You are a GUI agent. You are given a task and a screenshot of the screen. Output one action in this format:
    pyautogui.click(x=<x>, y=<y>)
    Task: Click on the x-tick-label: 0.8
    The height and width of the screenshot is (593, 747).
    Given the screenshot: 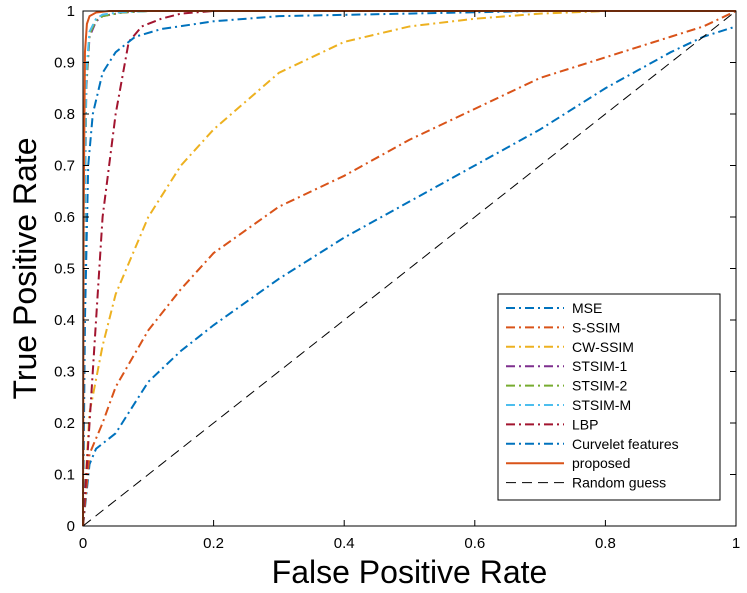 What is the action you would take?
    pyautogui.click(x=605, y=543)
    